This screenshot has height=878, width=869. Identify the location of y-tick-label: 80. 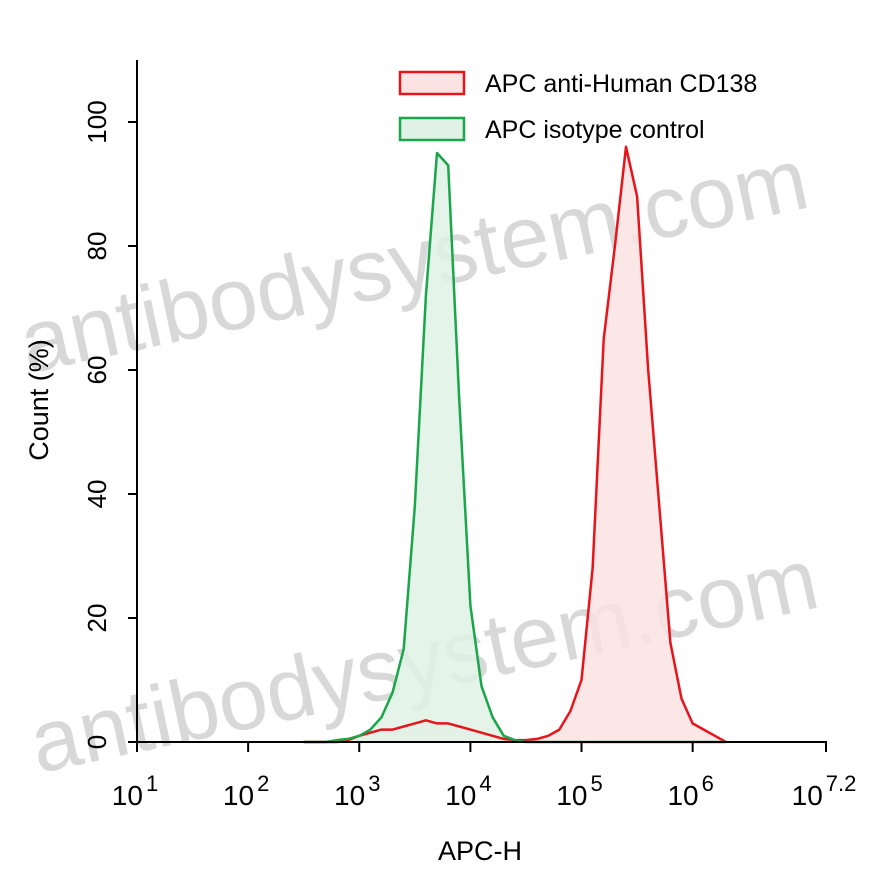
(97, 246).